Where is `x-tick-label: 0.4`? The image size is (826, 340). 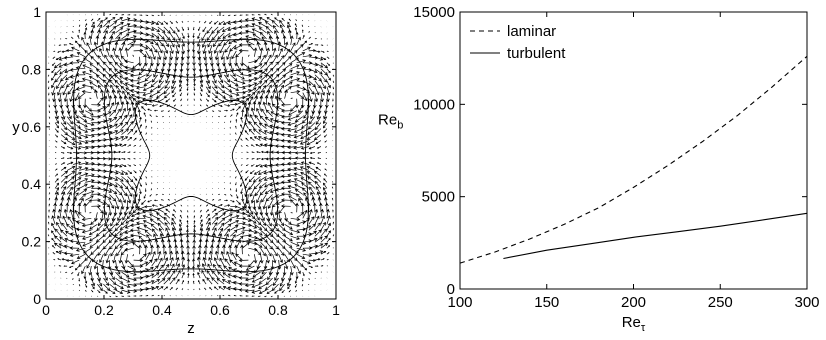 x-tick-label: 0.4 is located at coordinates (162, 310).